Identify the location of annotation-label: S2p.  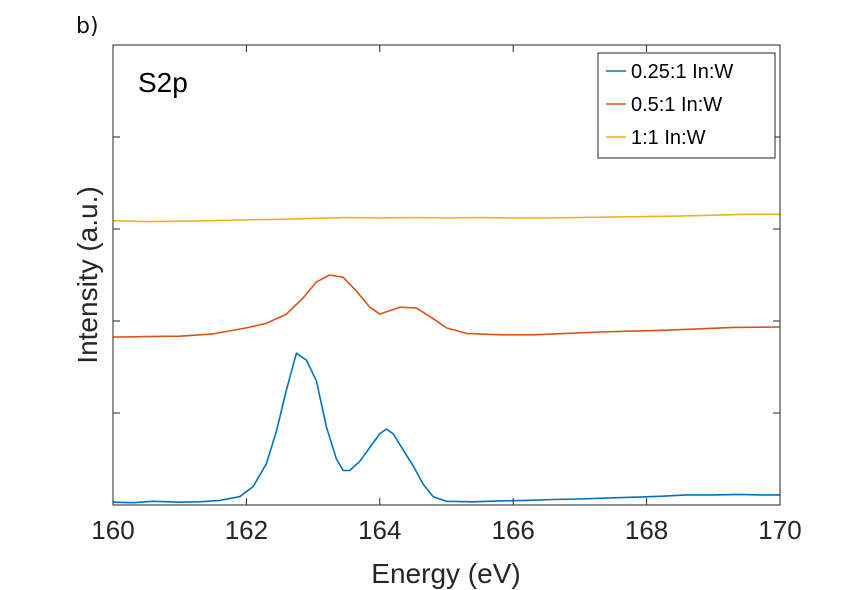
(163, 82).